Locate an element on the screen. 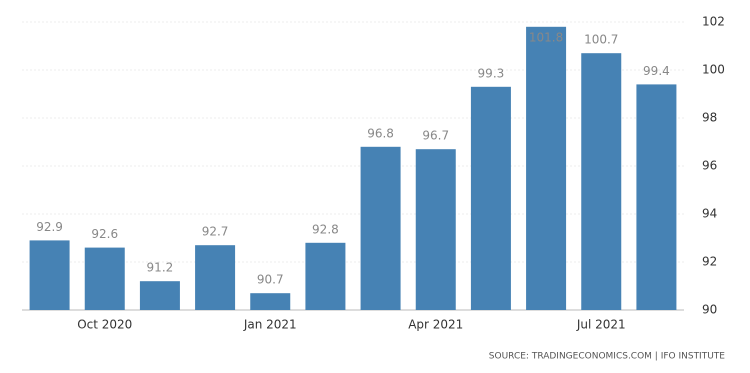 The height and width of the screenshot is (373, 750). value-label: 99.3 is located at coordinates (491, 73).